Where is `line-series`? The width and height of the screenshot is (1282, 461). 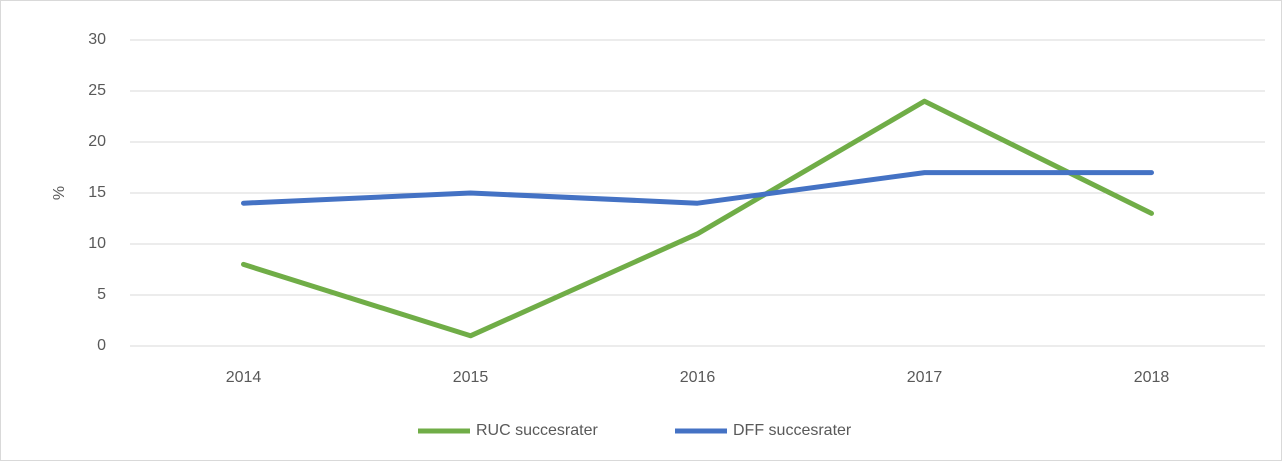
line-series is located at coordinates (697, 188).